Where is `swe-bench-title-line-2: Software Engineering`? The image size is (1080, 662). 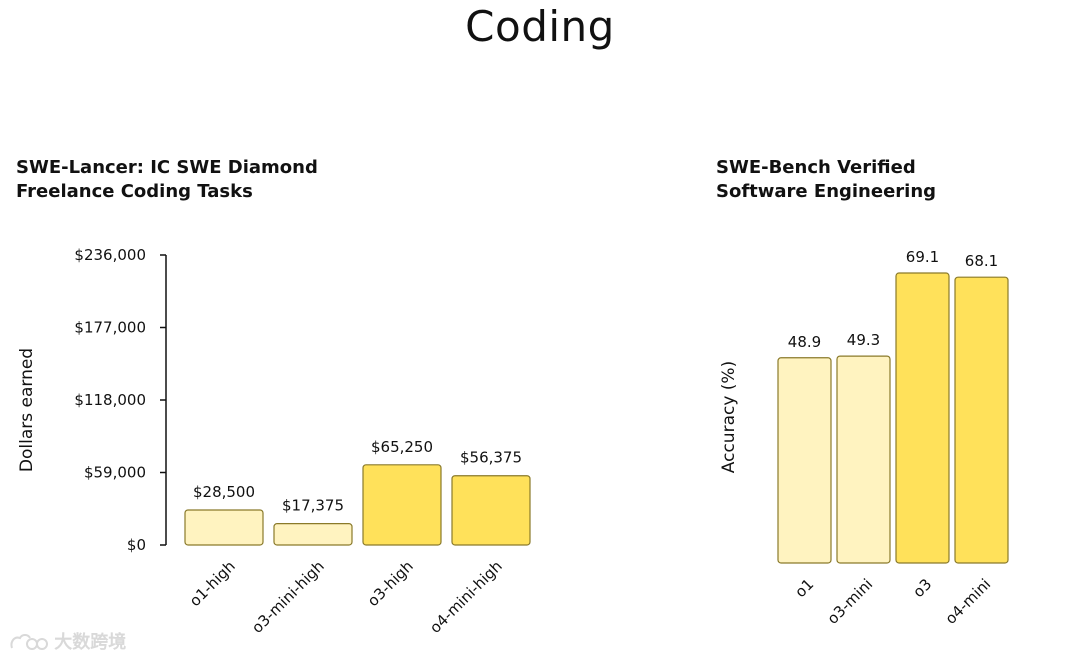
swe-bench-title-line-2: Software Engineering is located at coordinates (826, 191).